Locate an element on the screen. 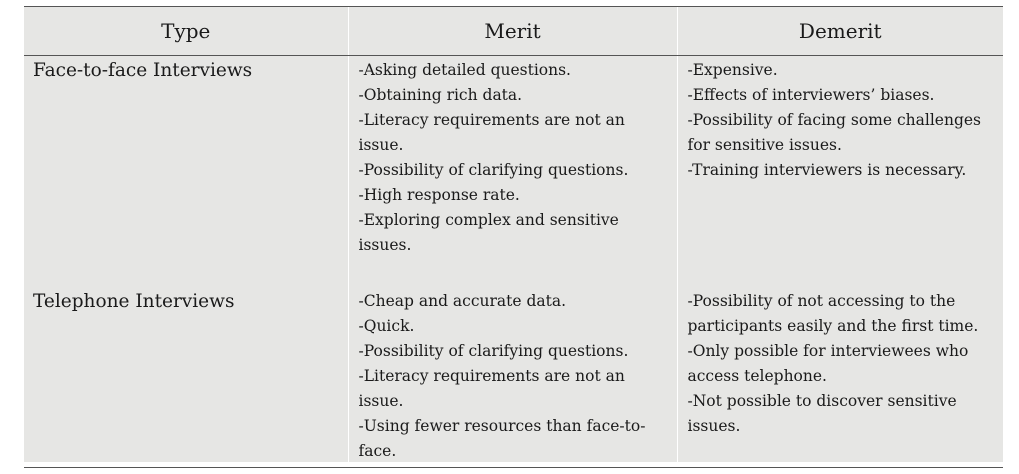 Image resolution: width=1019 pixels, height=474 pixels. header-merit: Merit is located at coordinates (512, 31).